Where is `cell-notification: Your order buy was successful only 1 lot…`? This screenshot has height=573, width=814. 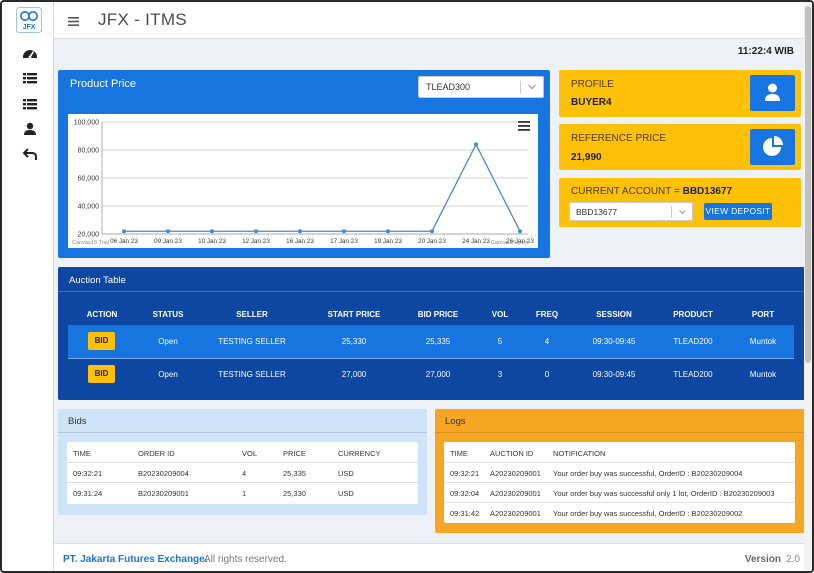 cell-notification: Your order buy was successful only 1 lot… is located at coordinates (664, 493).